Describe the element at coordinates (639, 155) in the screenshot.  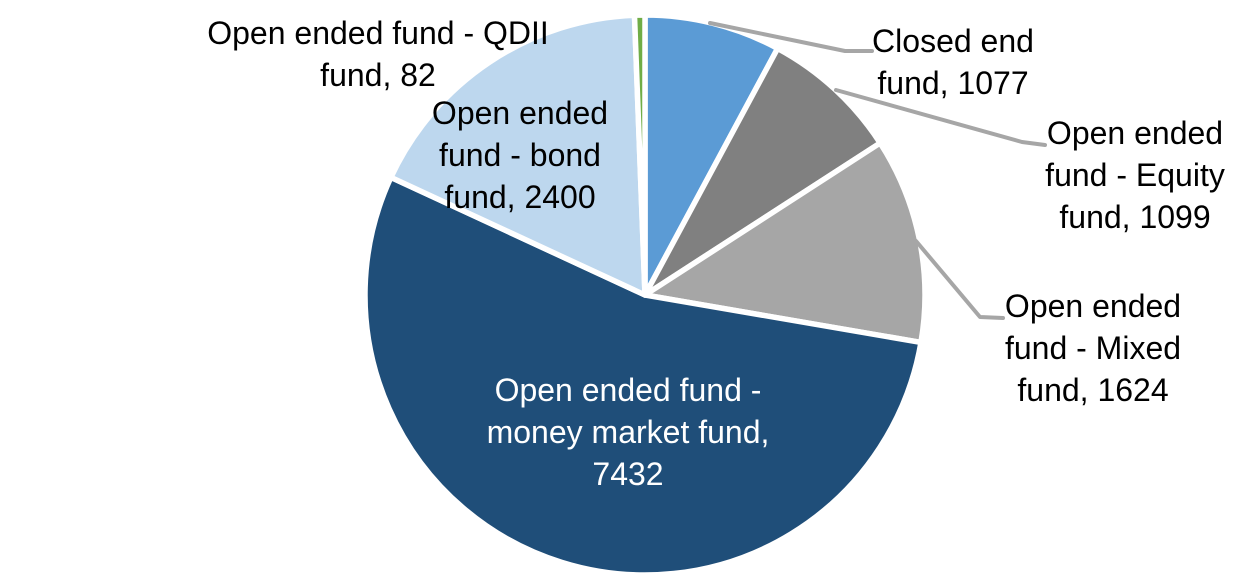
I see `pie-slice-open-ended-fund-qdii-fund` at that location.